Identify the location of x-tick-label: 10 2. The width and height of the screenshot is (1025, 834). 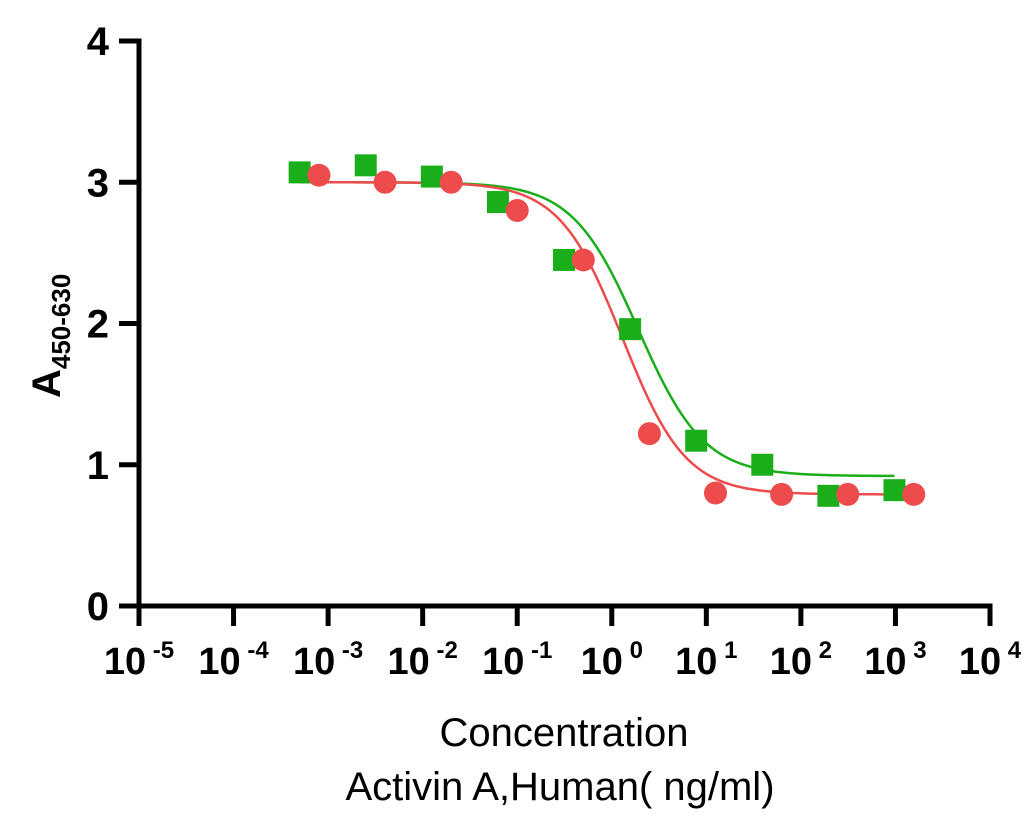
(801, 660).